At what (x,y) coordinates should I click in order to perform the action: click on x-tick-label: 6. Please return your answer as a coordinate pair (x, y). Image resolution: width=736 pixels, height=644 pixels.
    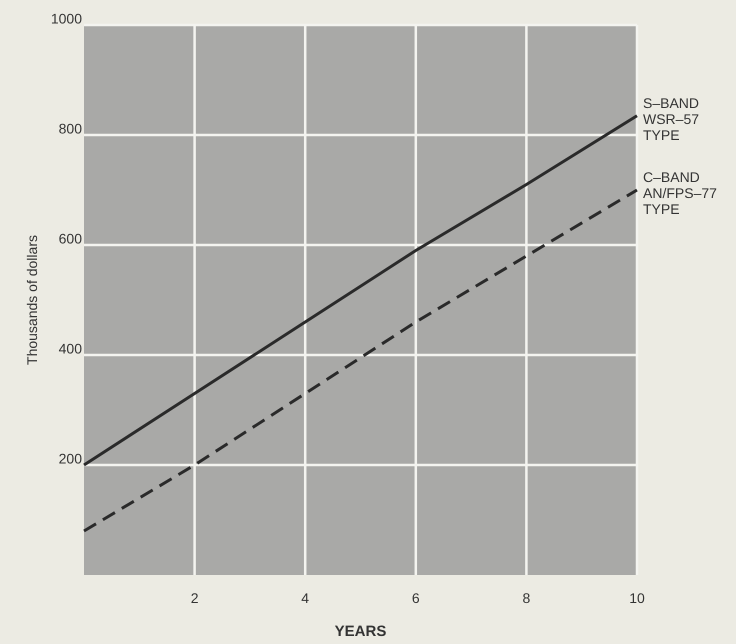
    Looking at the image, I should click on (416, 598).